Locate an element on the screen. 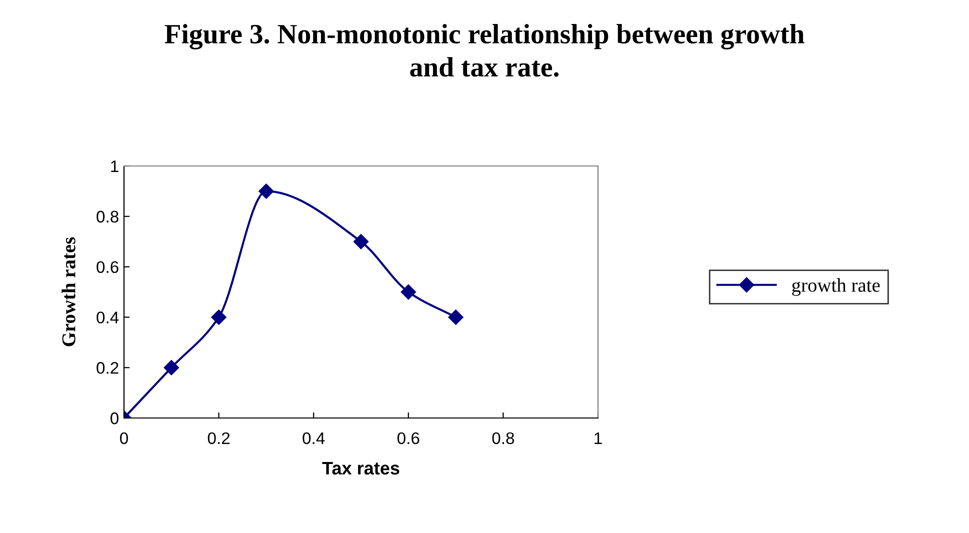 The image size is (969, 533). x-tick-label: 0.8 is located at coordinates (503, 438).